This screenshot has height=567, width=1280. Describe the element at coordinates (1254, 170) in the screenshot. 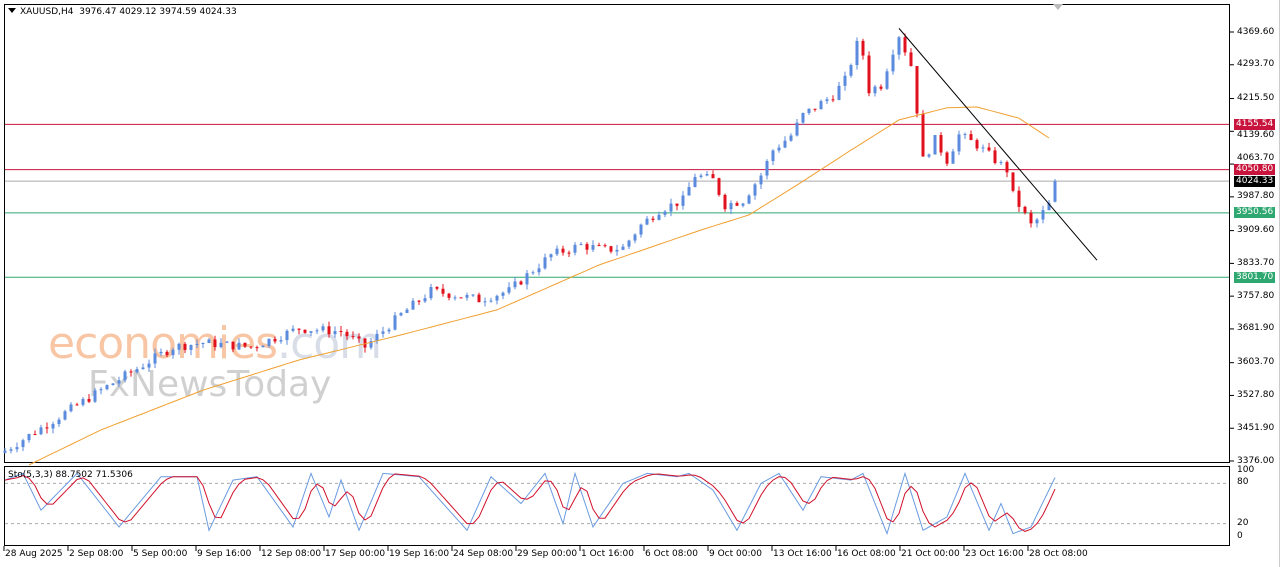

I see `price-tag-resistance: 4050.80` at that location.